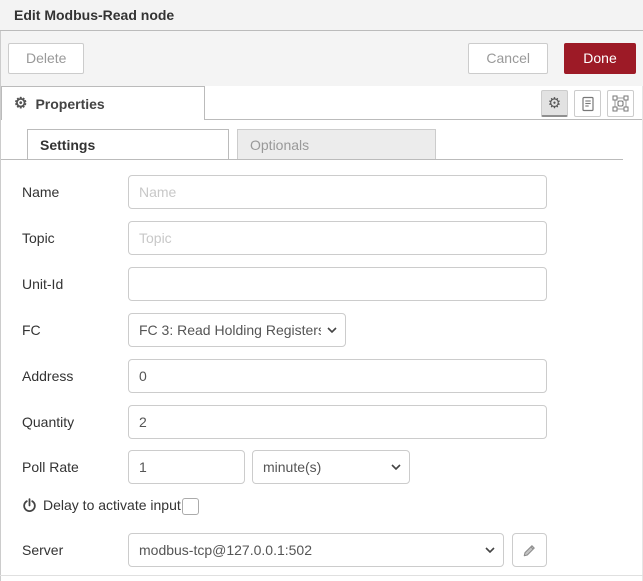  Describe the element at coordinates (70, 103) in the screenshot. I see `properties-tab-label: Properties` at that location.